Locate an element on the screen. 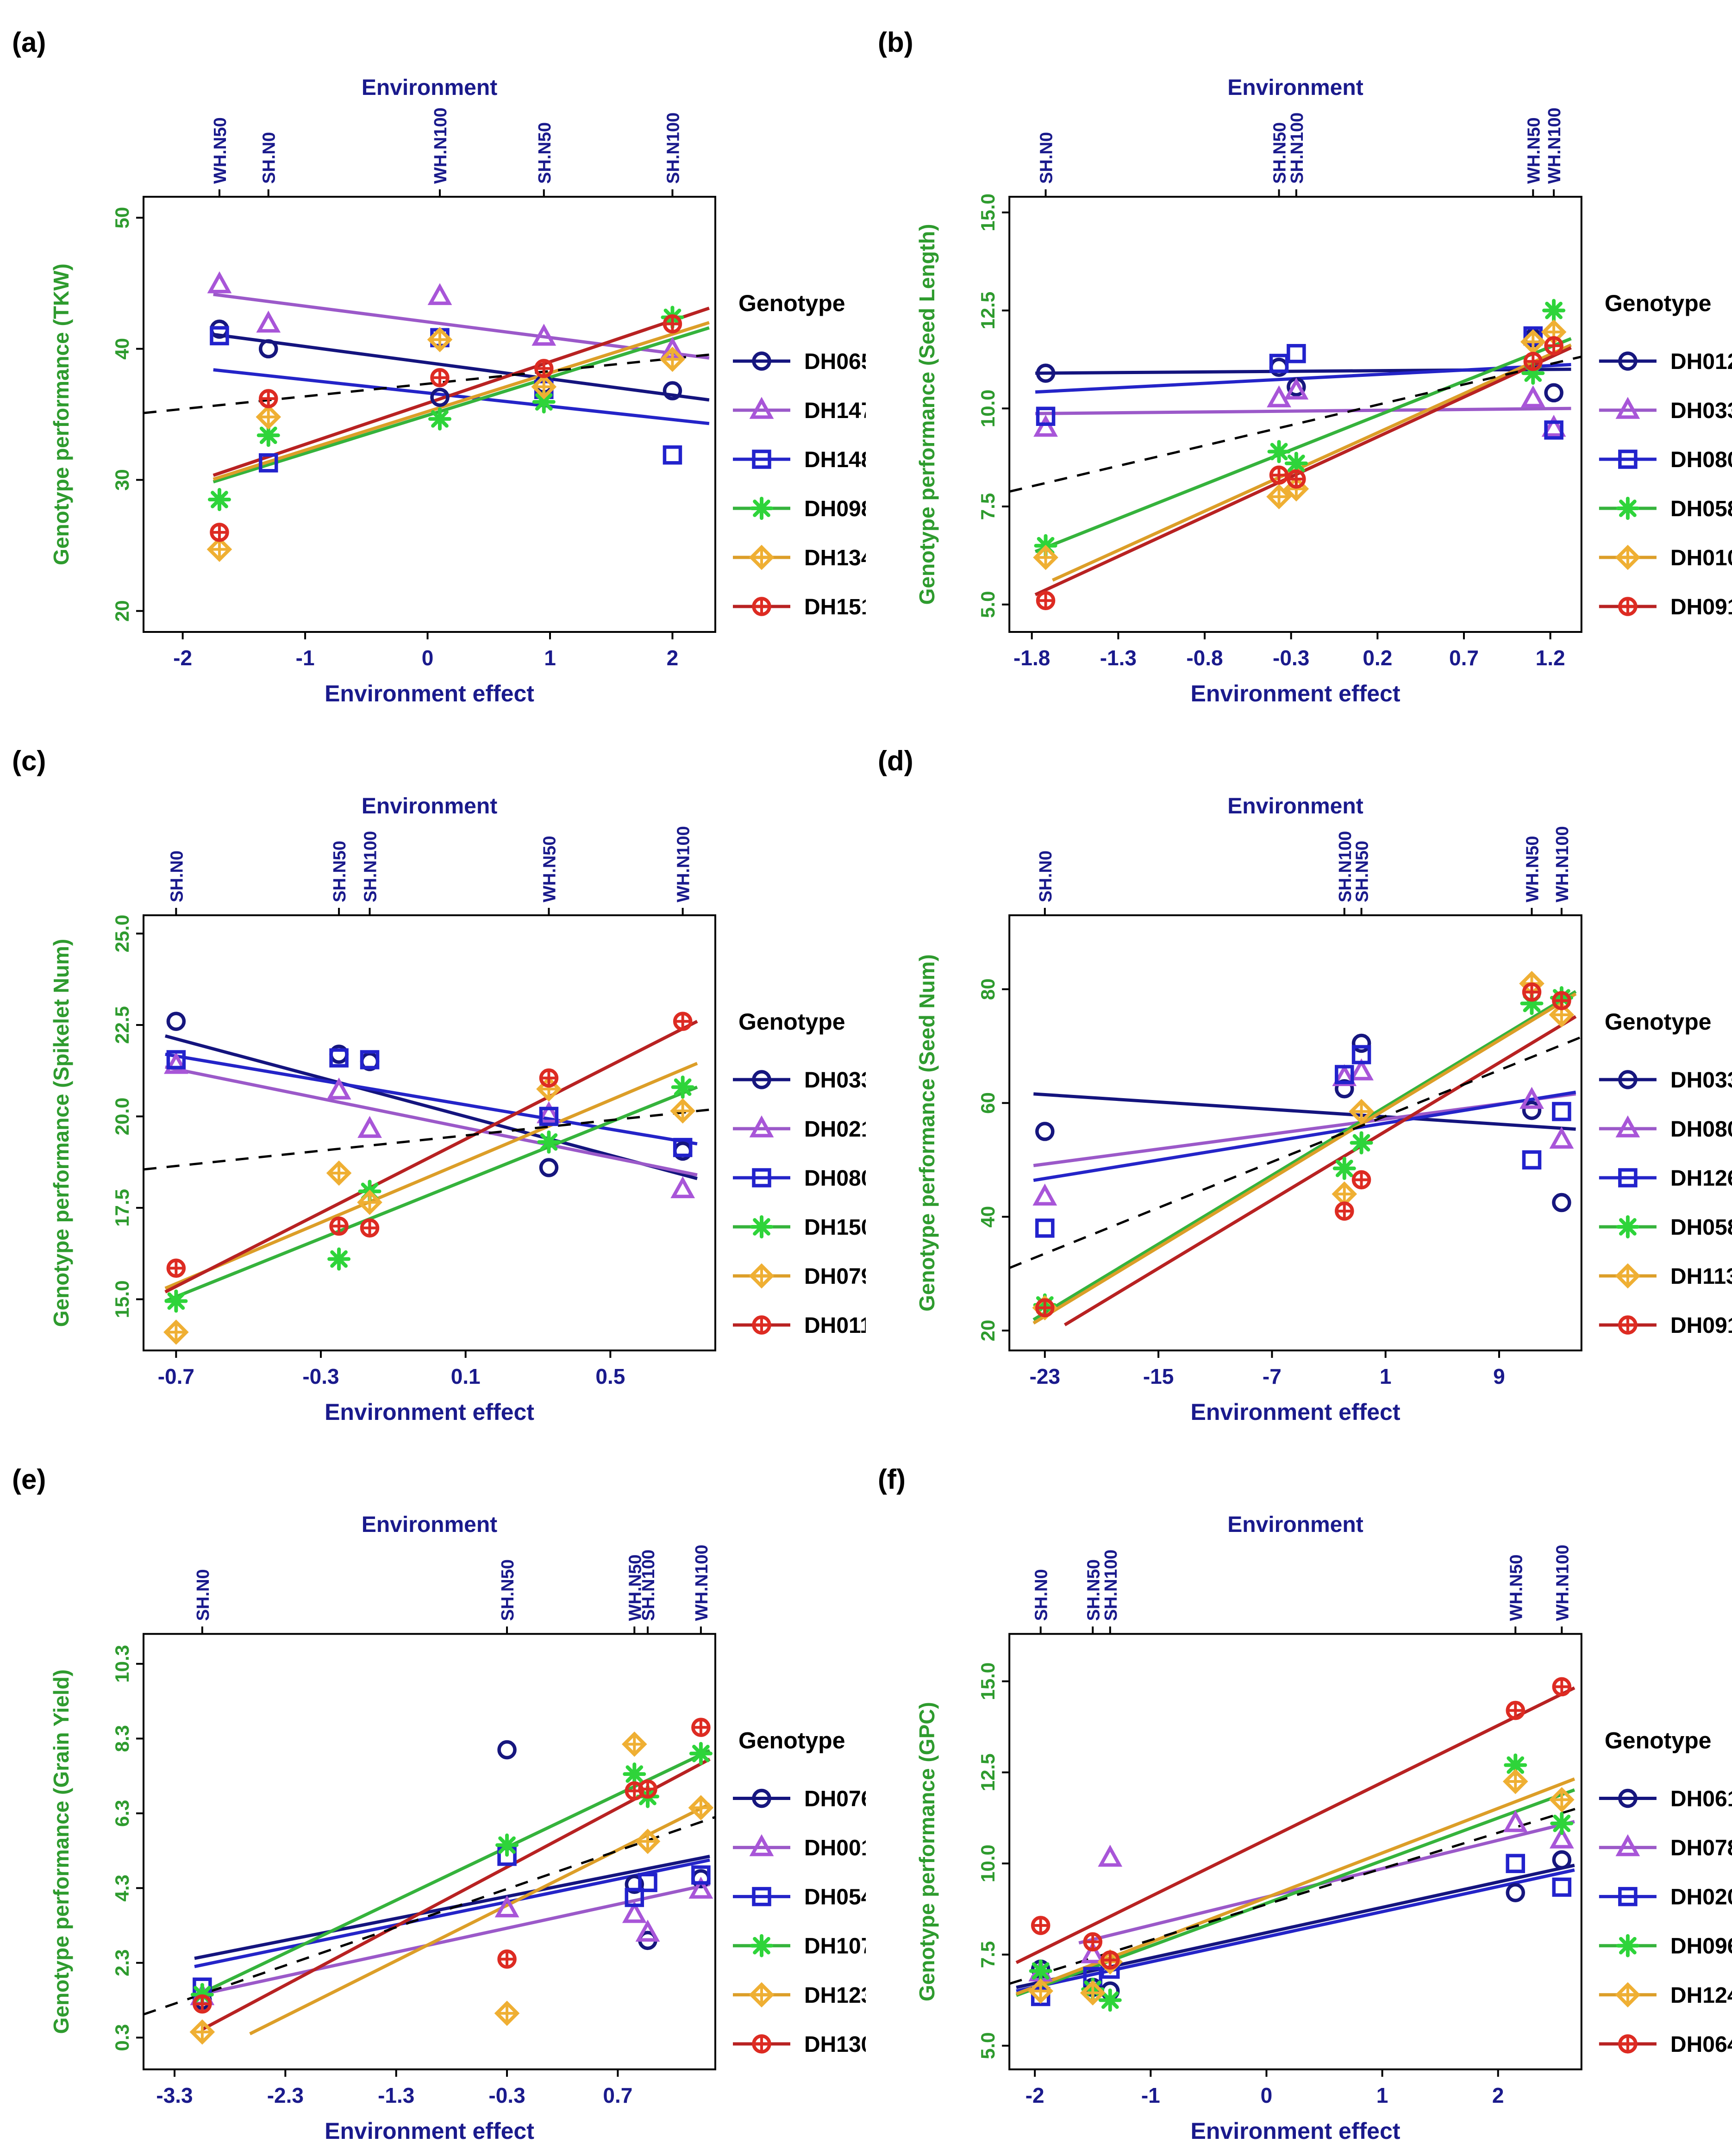 This screenshot has width=1732, height=2156. panel-f-letter: (f) is located at coordinates (892, 1479).